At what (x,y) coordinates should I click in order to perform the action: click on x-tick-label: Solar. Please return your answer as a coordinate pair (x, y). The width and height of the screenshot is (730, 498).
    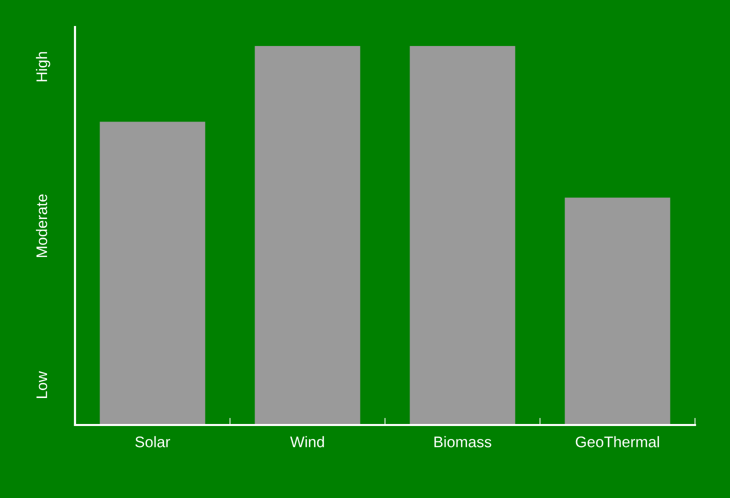
    Looking at the image, I should click on (152, 442).